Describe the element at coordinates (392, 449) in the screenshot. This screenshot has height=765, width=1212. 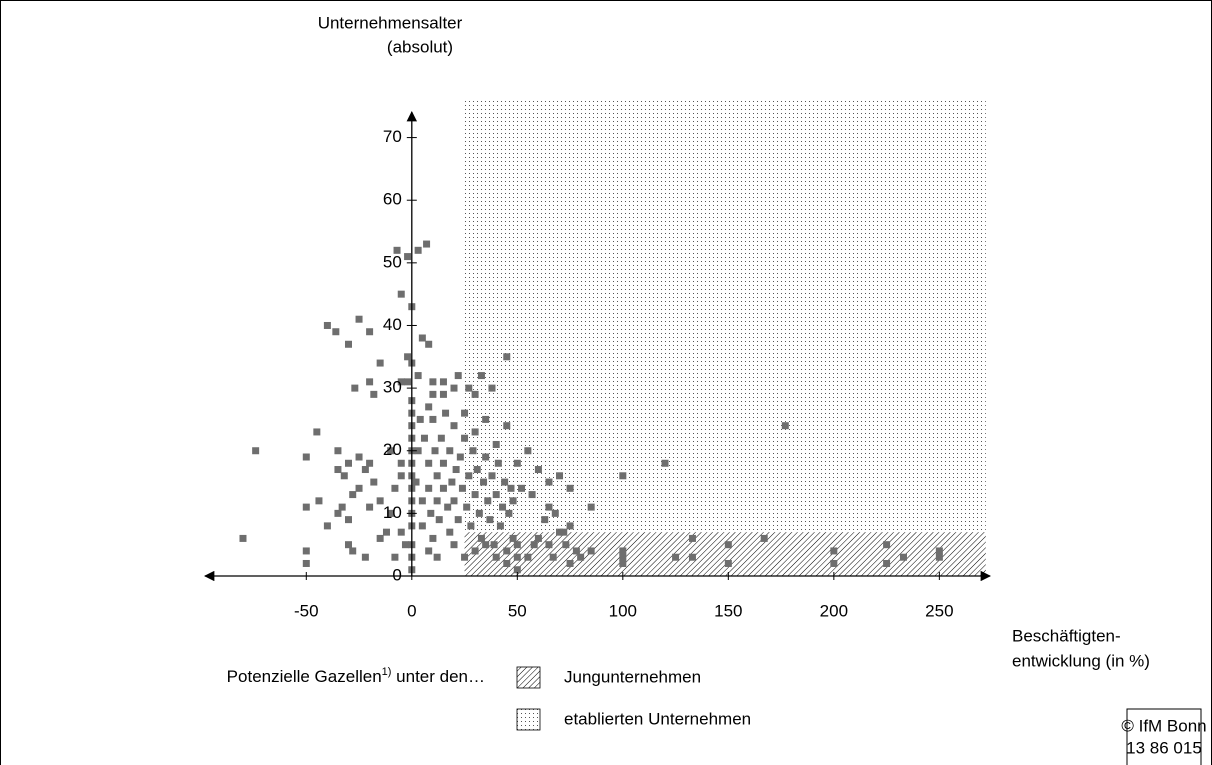
I see `y-tick-label: 20` at that location.